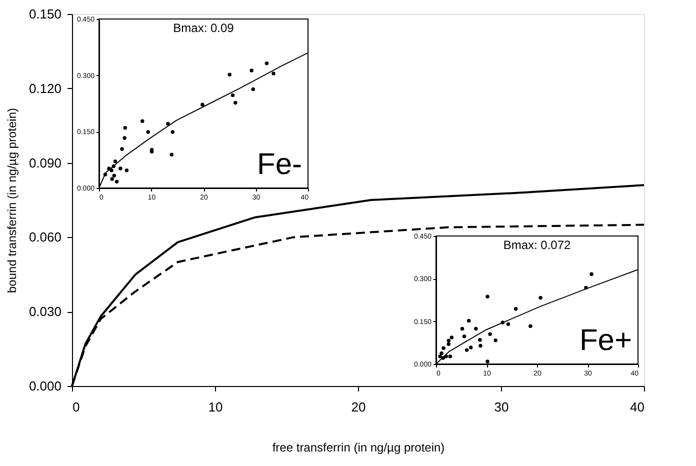  Describe the element at coordinates (45, 312) in the screenshot. I see `y-tick-label: 0.030` at that location.